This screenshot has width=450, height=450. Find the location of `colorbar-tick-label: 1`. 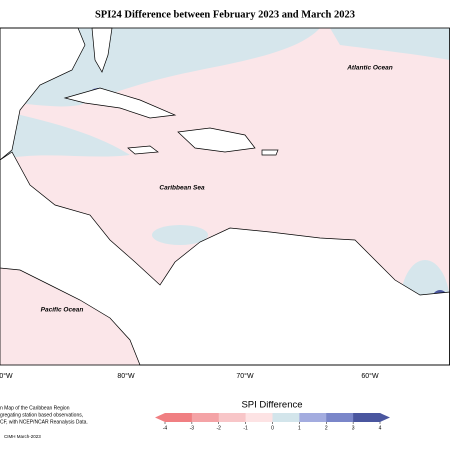

colorbar-tick-label: 1 is located at coordinates (299, 428).